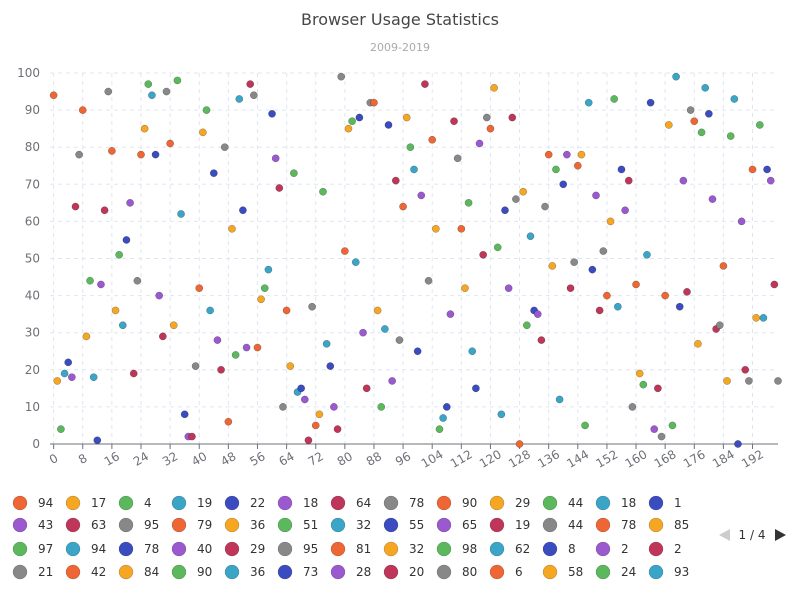  What do you see at coordinates (522, 525) in the screenshot?
I see `legend-label: 19` at bounding box center [522, 525].